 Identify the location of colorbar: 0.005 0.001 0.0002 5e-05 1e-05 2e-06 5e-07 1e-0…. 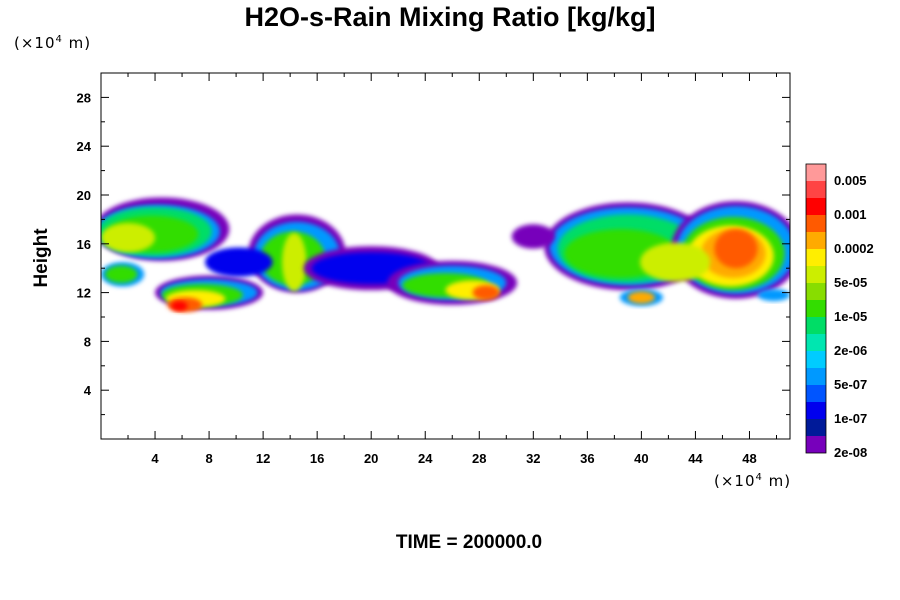
(839, 311).